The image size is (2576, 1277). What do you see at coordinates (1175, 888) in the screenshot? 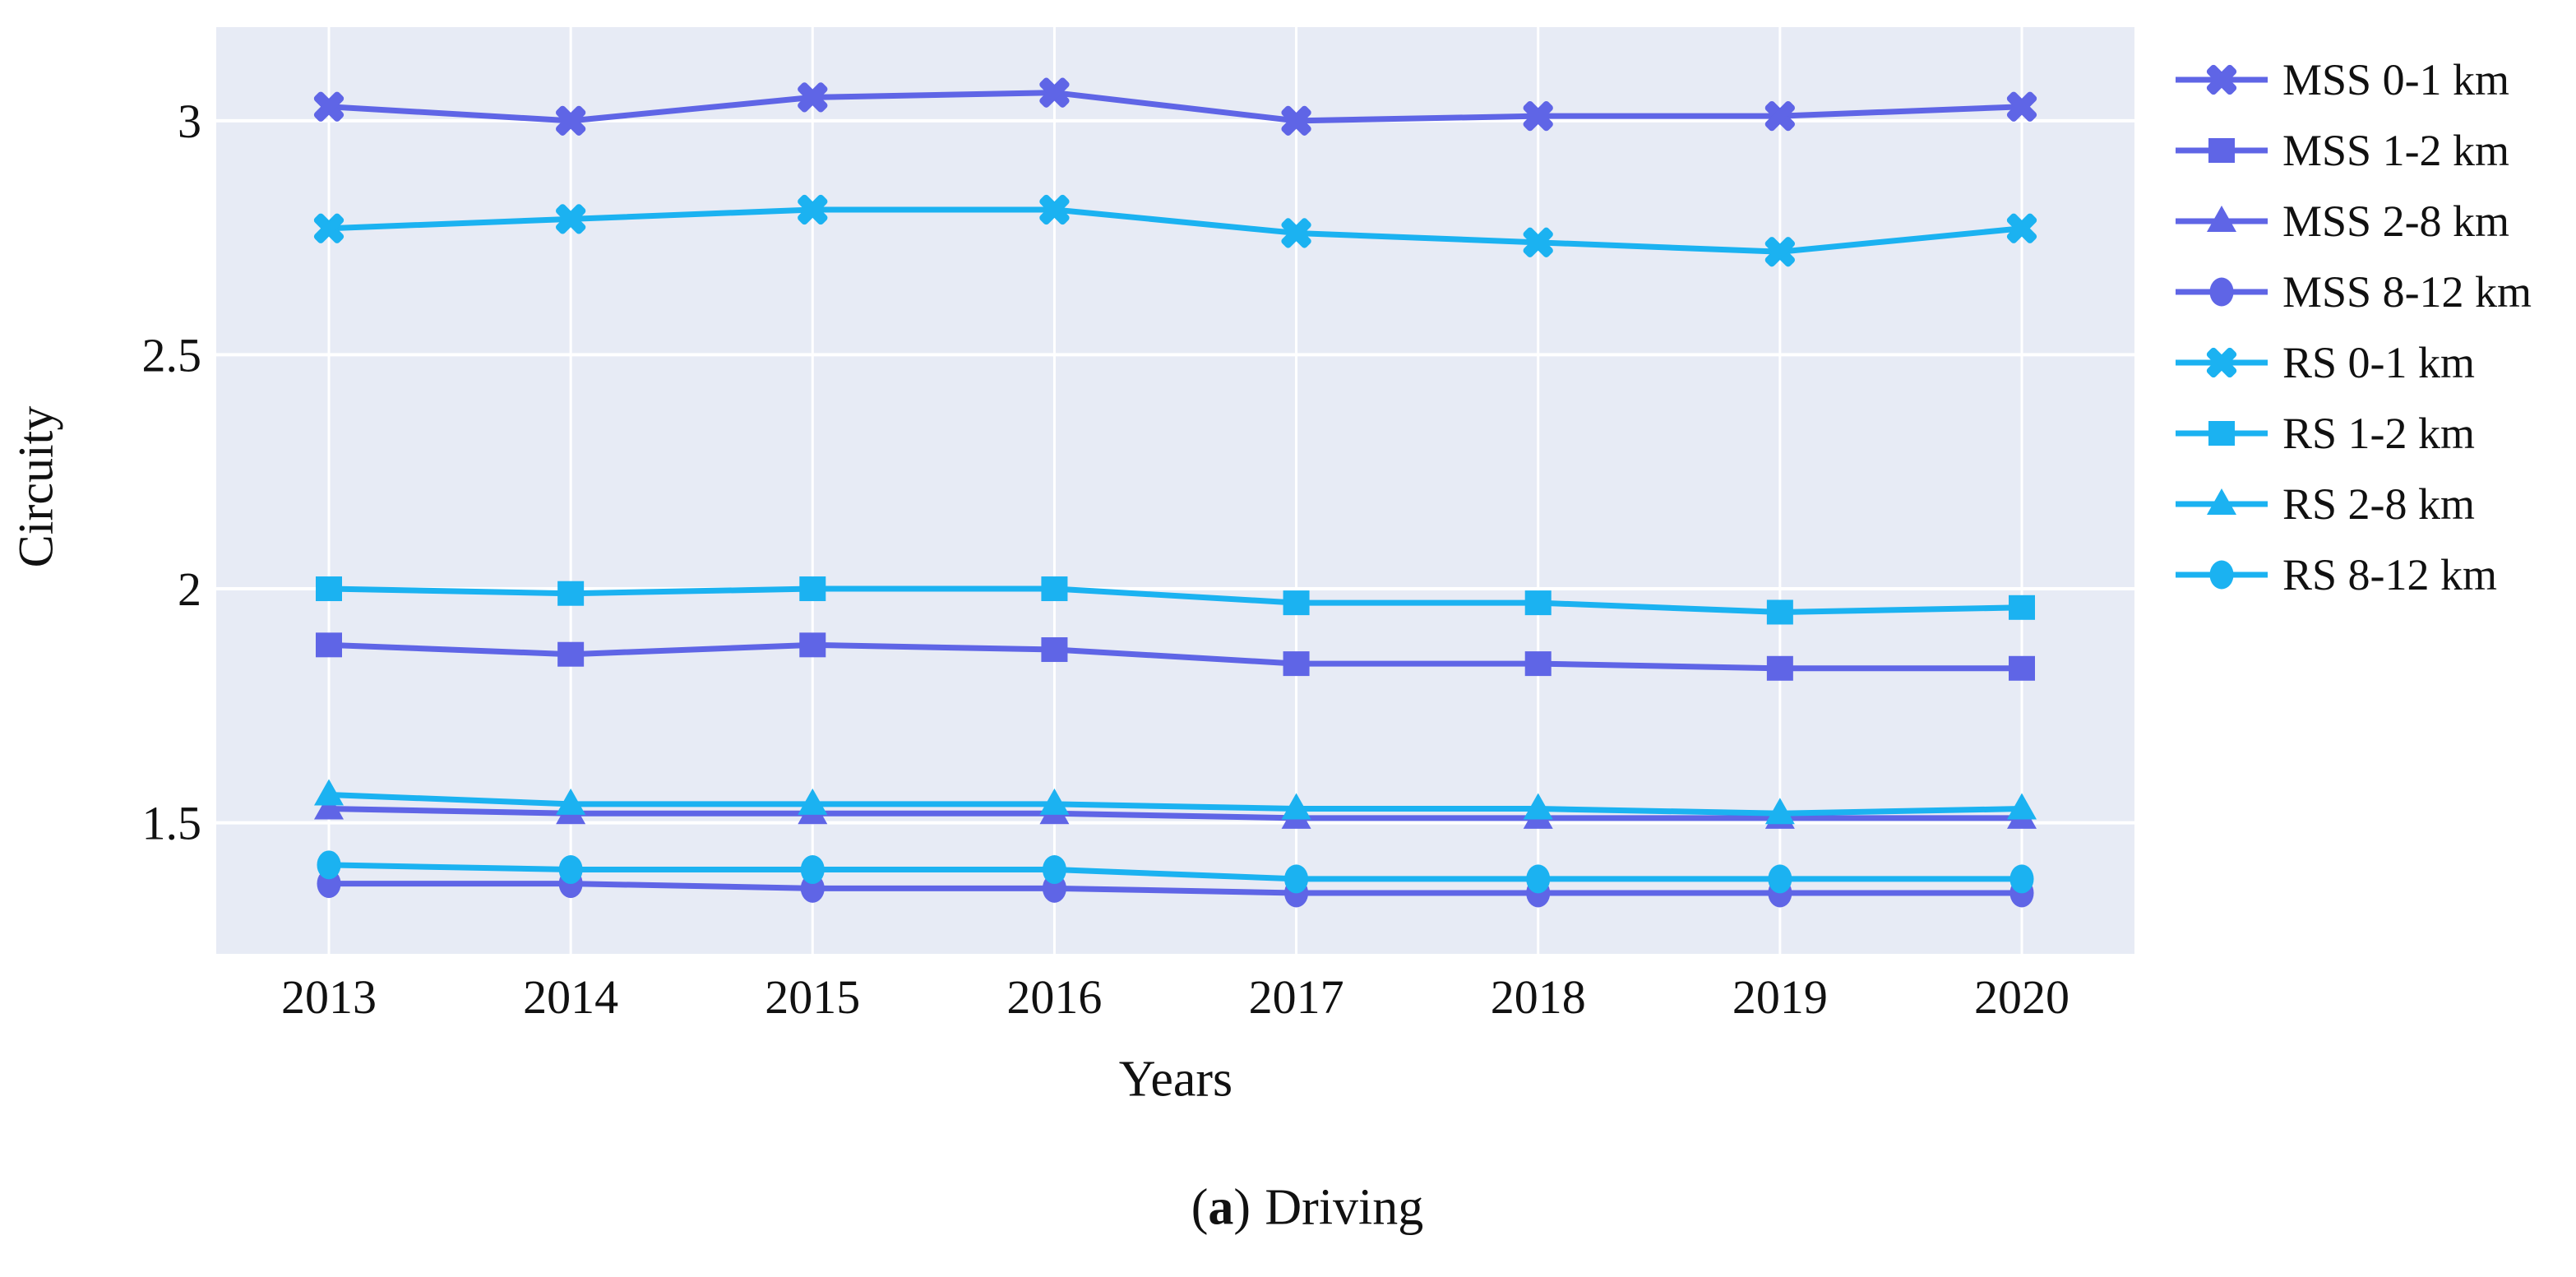
I see `series-line-mss-8-12-km` at bounding box center [1175, 888].